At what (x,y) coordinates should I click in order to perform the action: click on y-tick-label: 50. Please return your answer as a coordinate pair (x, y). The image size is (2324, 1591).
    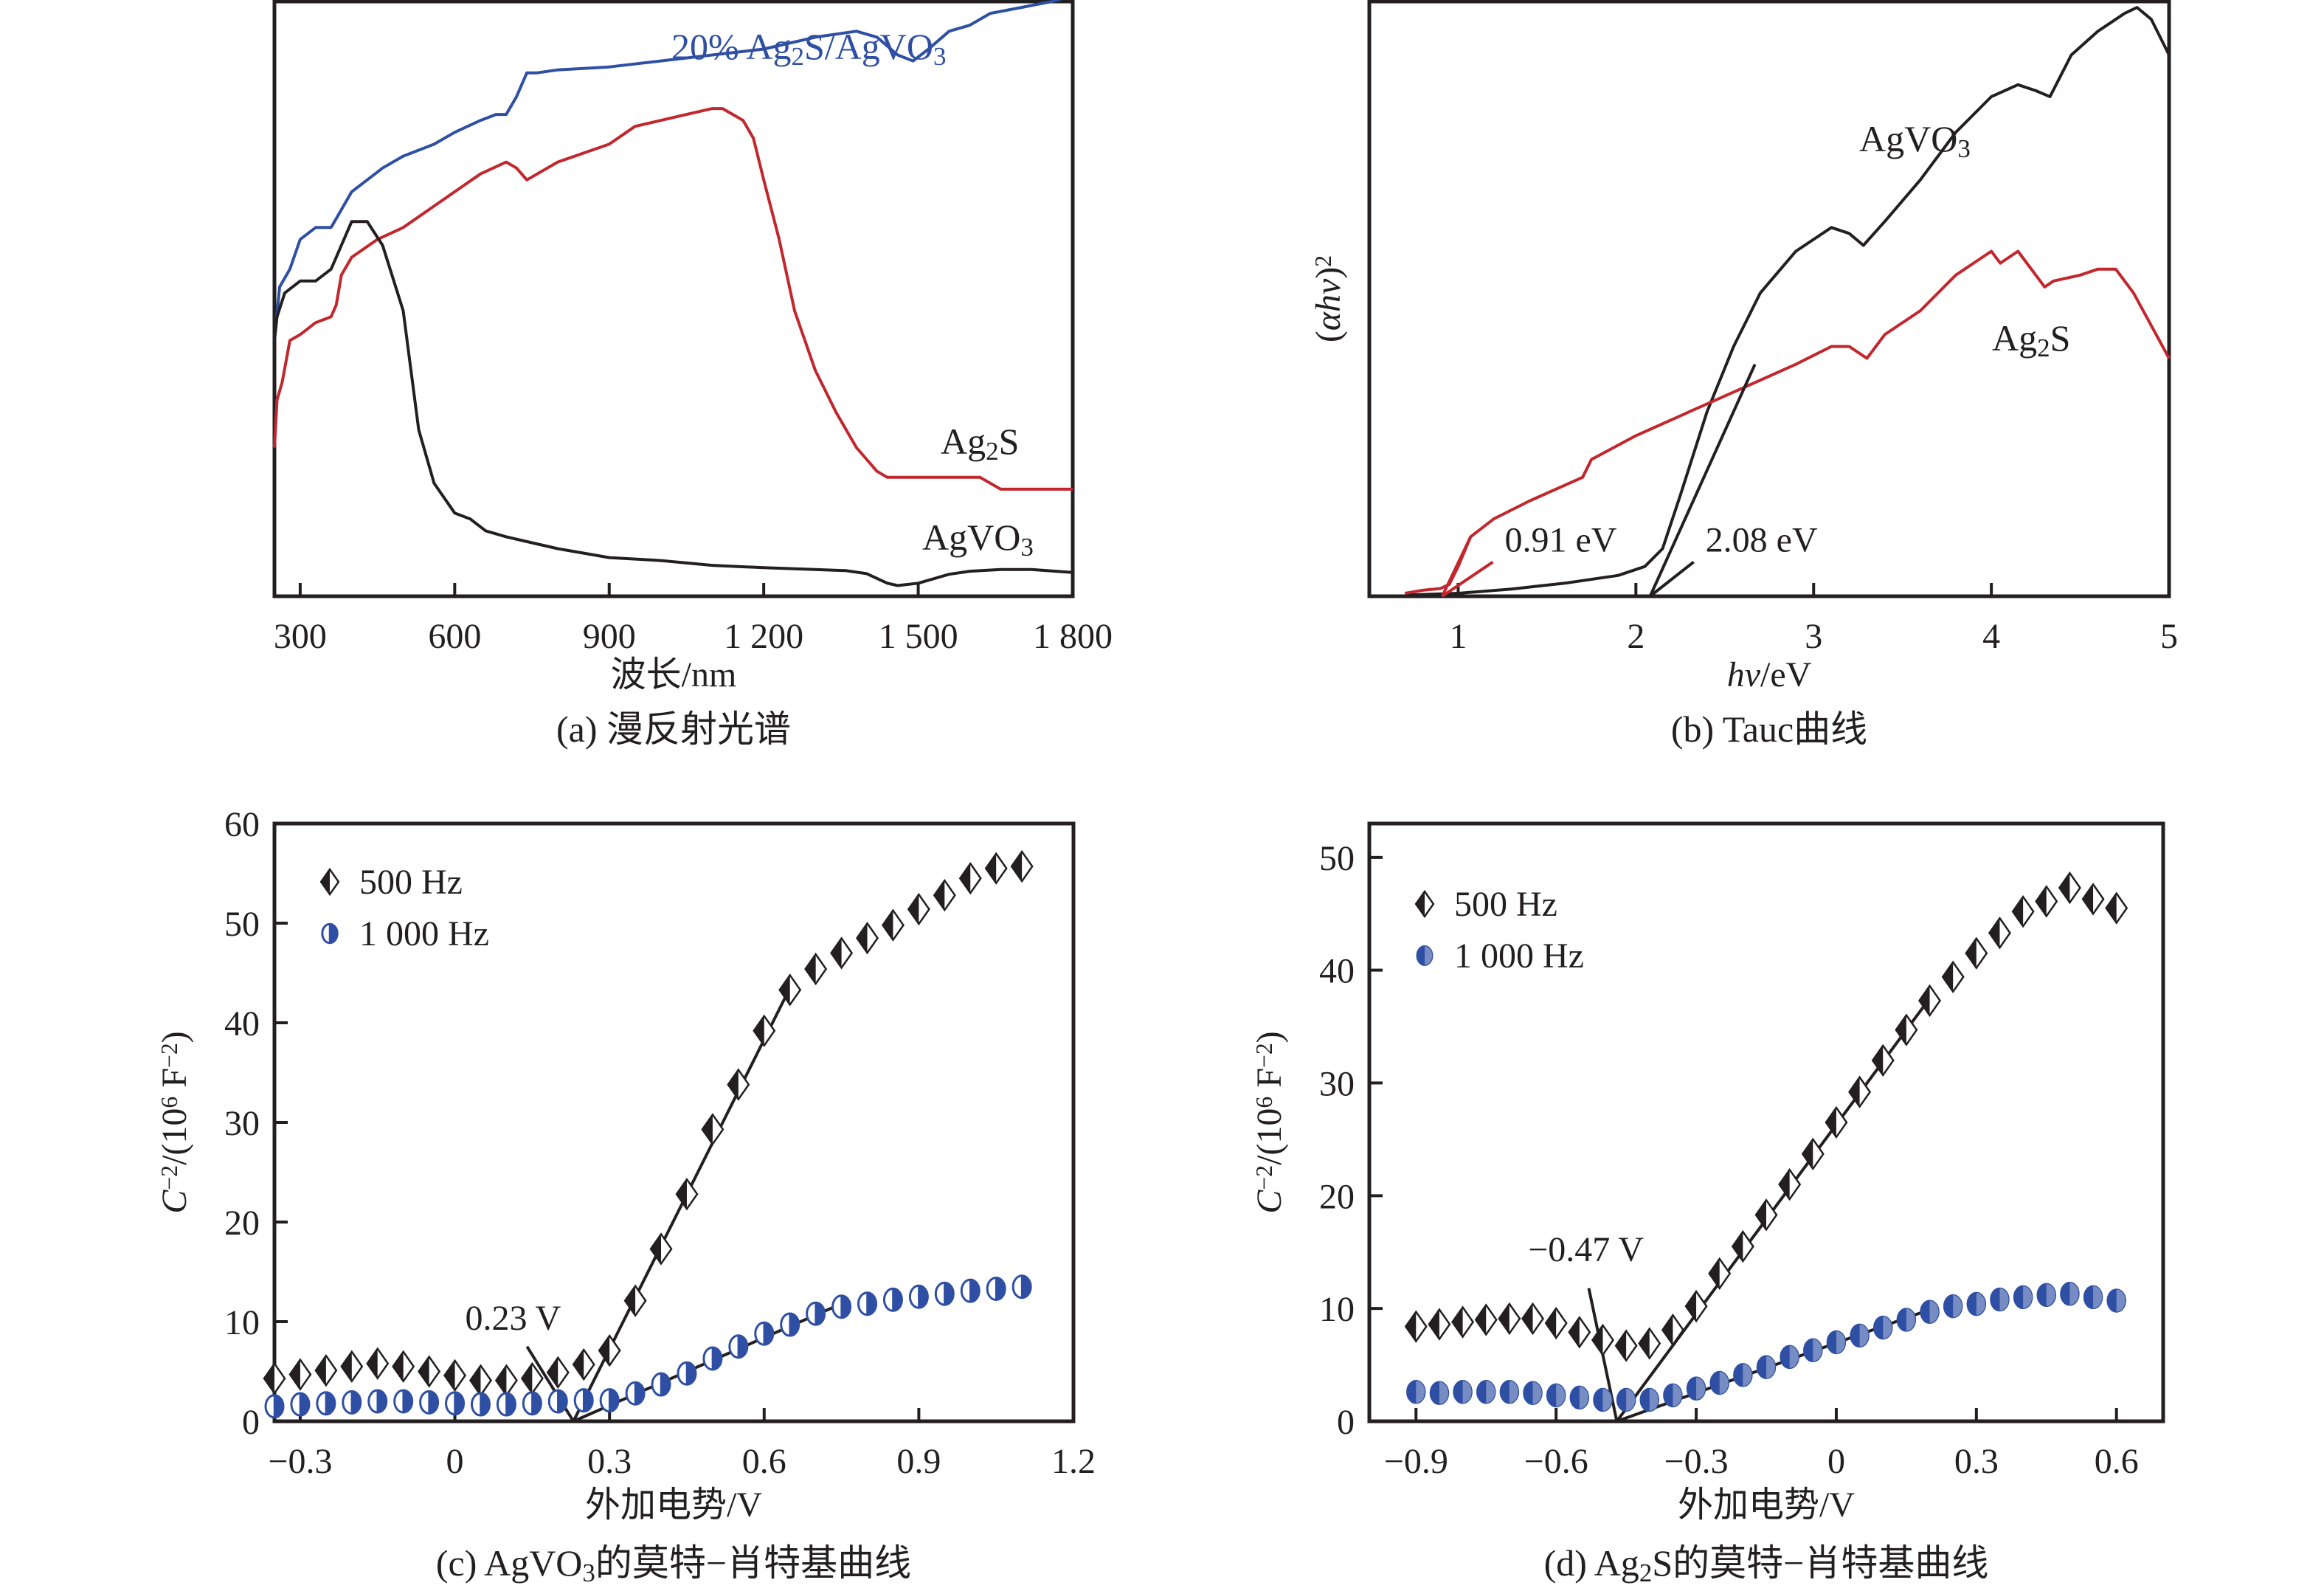
    Looking at the image, I should click on (242, 924).